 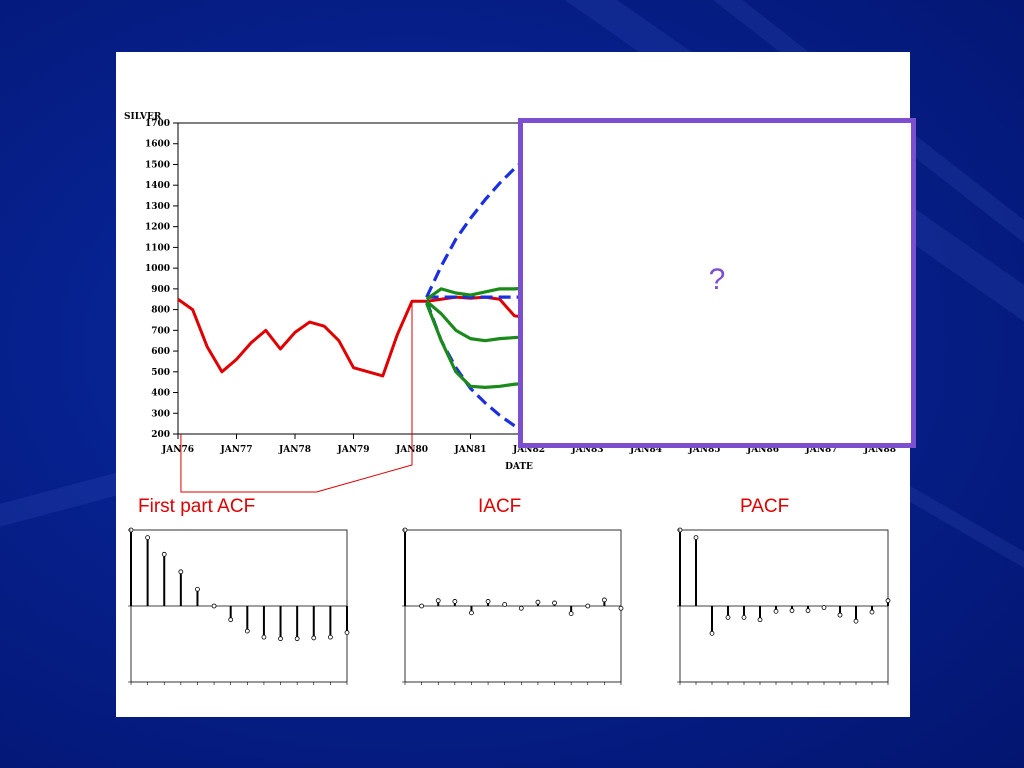 What do you see at coordinates (160, 311) in the screenshot?
I see `y-tick-label-800: 800` at bounding box center [160, 311].